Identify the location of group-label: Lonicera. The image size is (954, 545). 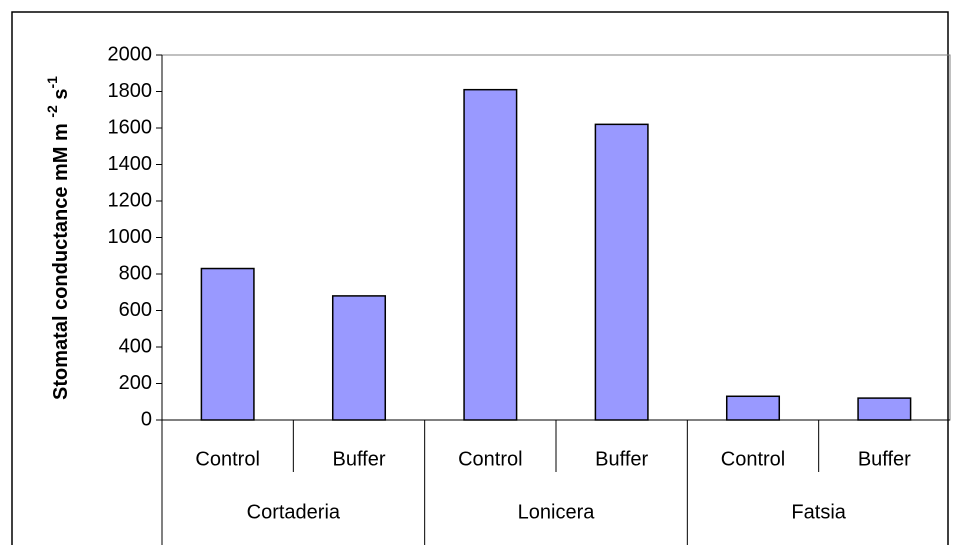
(557, 512).